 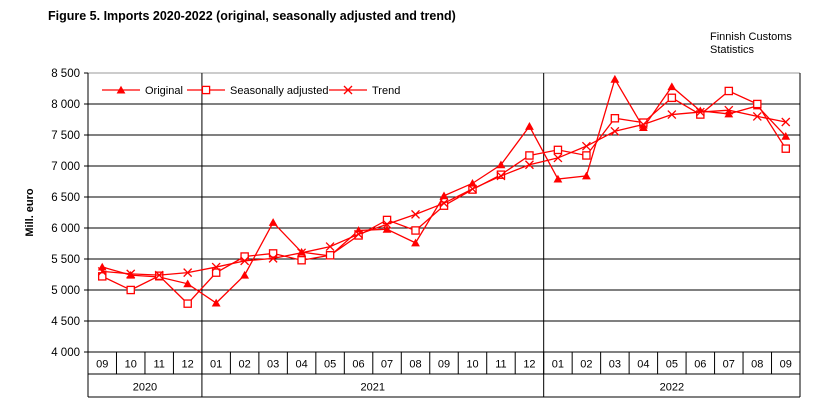 I want to click on legend-seasonally-adjusted-label: Seasonally adjusted, so click(x=279, y=91).